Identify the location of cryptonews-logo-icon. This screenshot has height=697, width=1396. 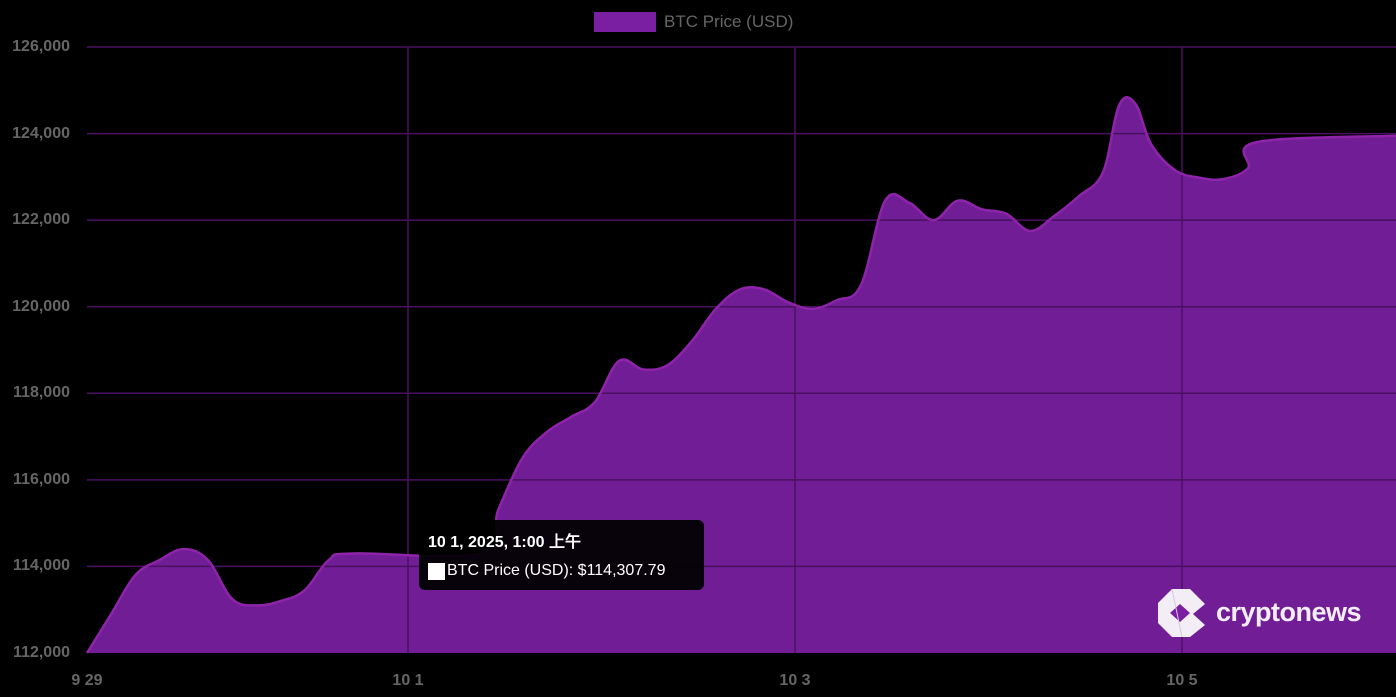
(1181, 613).